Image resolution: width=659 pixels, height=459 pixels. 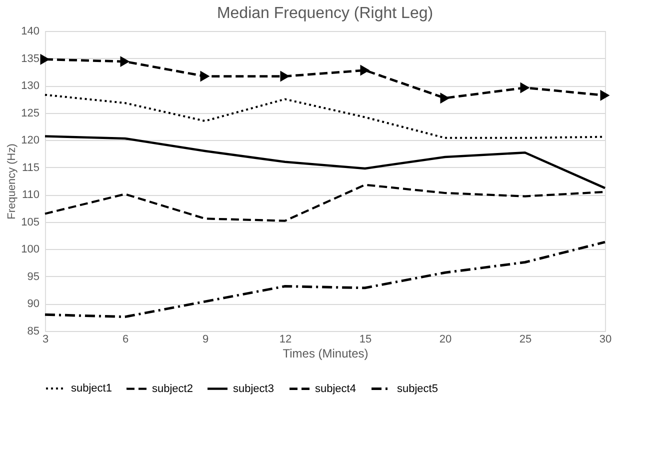 What do you see at coordinates (30, 86) in the screenshot?
I see `y-tick-label: 130` at bounding box center [30, 86].